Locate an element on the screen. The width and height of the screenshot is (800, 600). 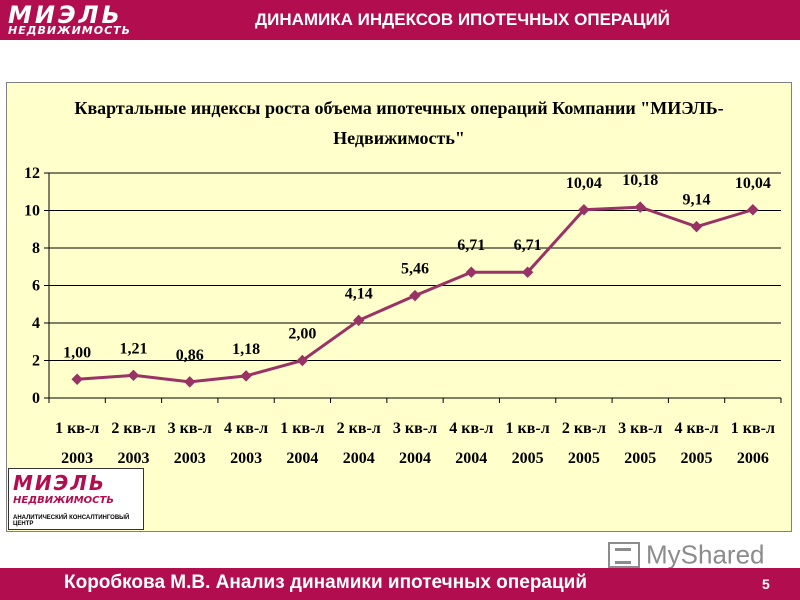
watermark: MyShared is located at coordinates (686, 554).